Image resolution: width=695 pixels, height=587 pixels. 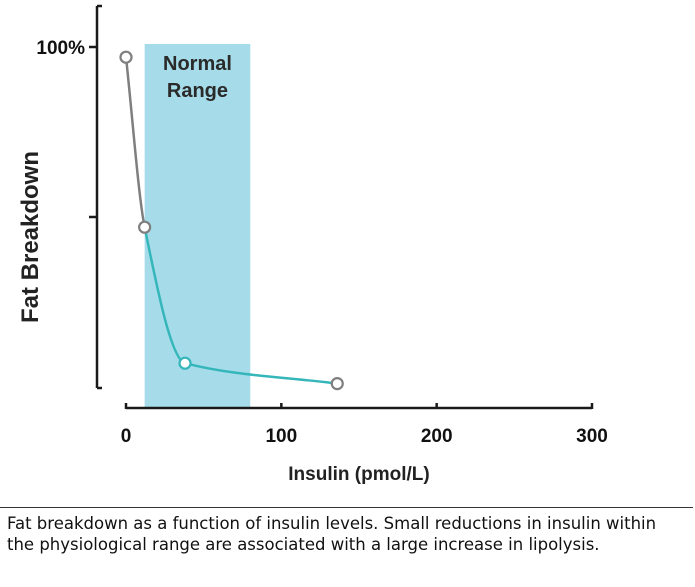 I want to click on x-tick-label-3: 300, so click(x=592, y=436).